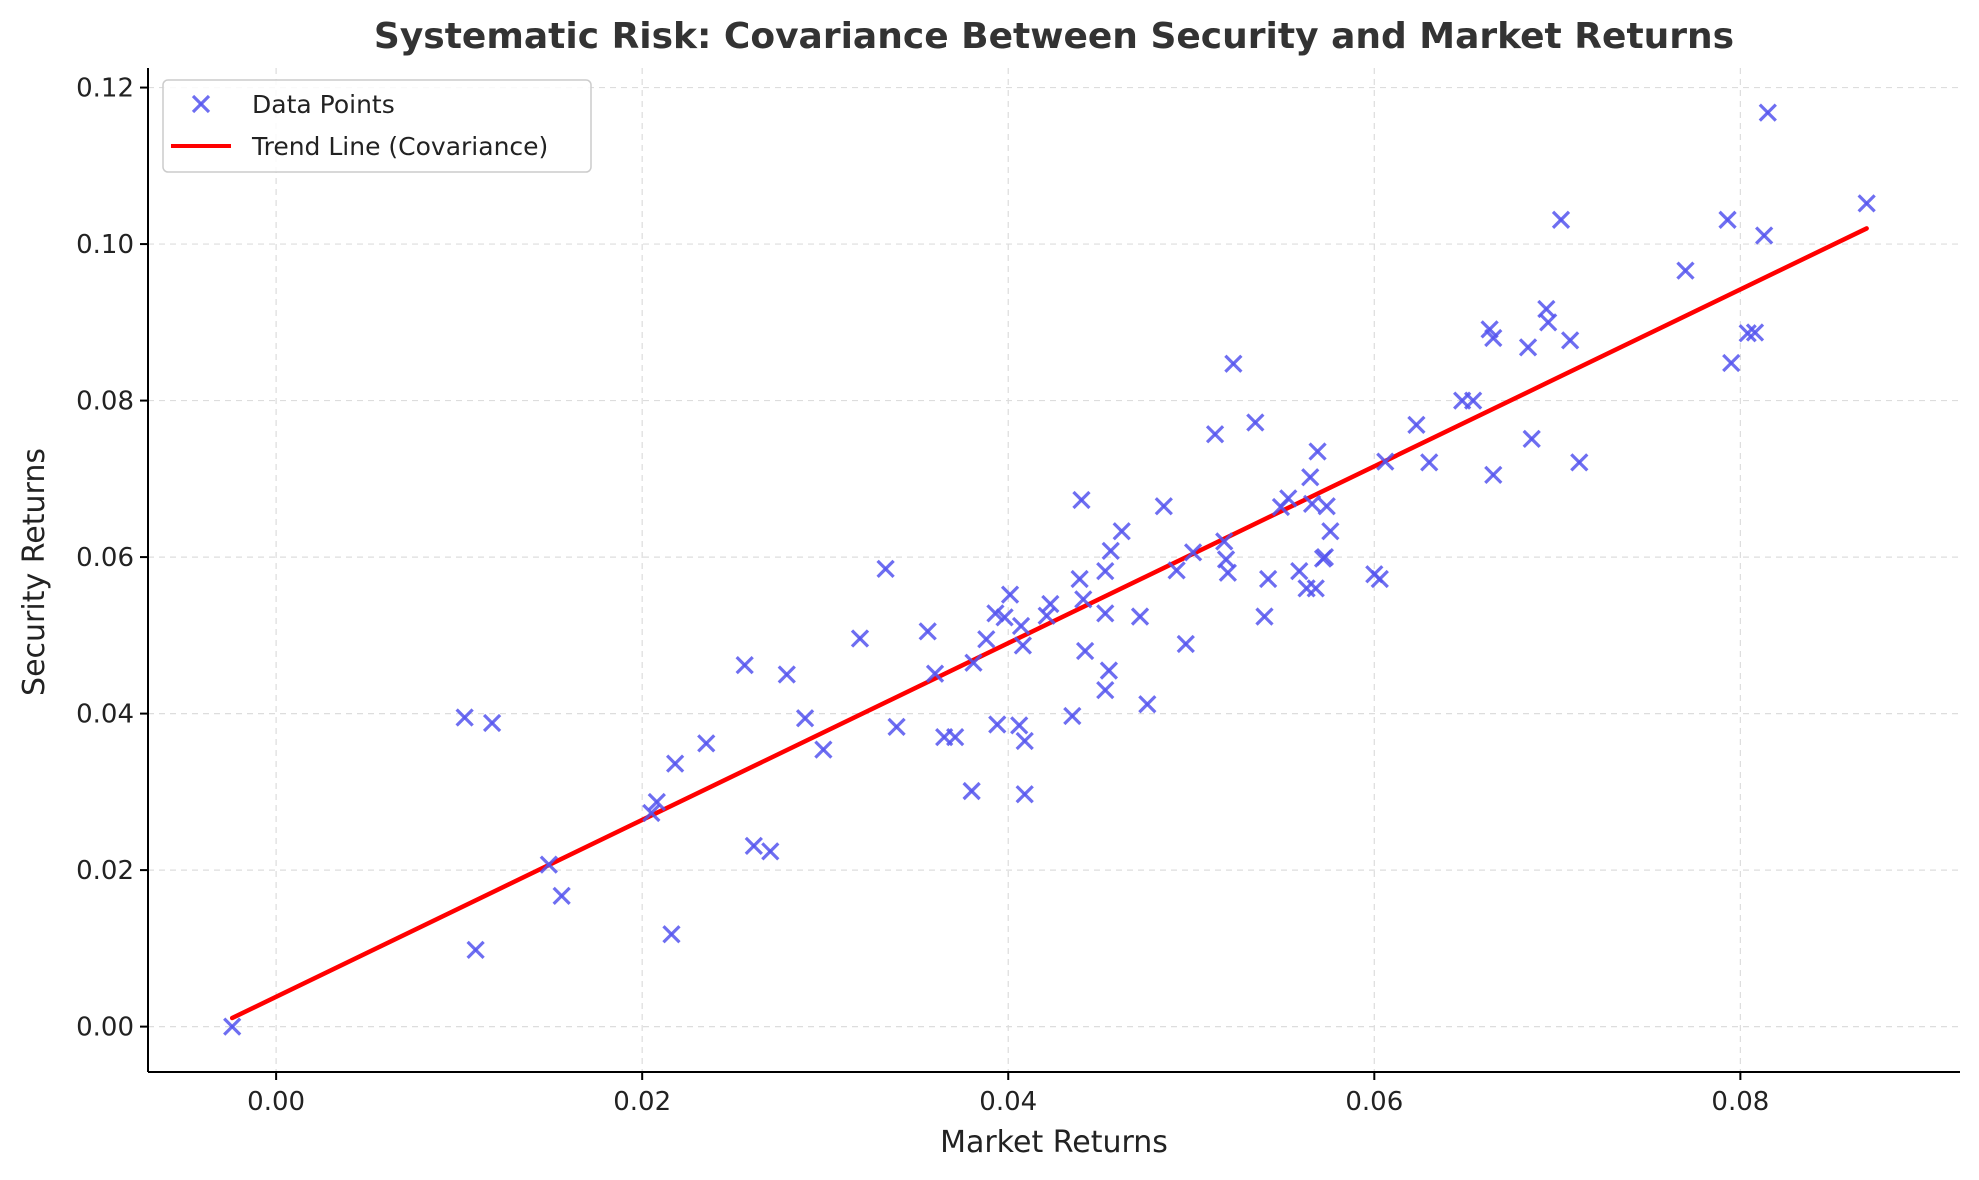 The width and height of the screenshot is (1979, 1180). What do you see at coordinates (1054, 1142) in the screenshot?
I see `x-axis-label: Market Returns` at bounding box center [1054, 1142].